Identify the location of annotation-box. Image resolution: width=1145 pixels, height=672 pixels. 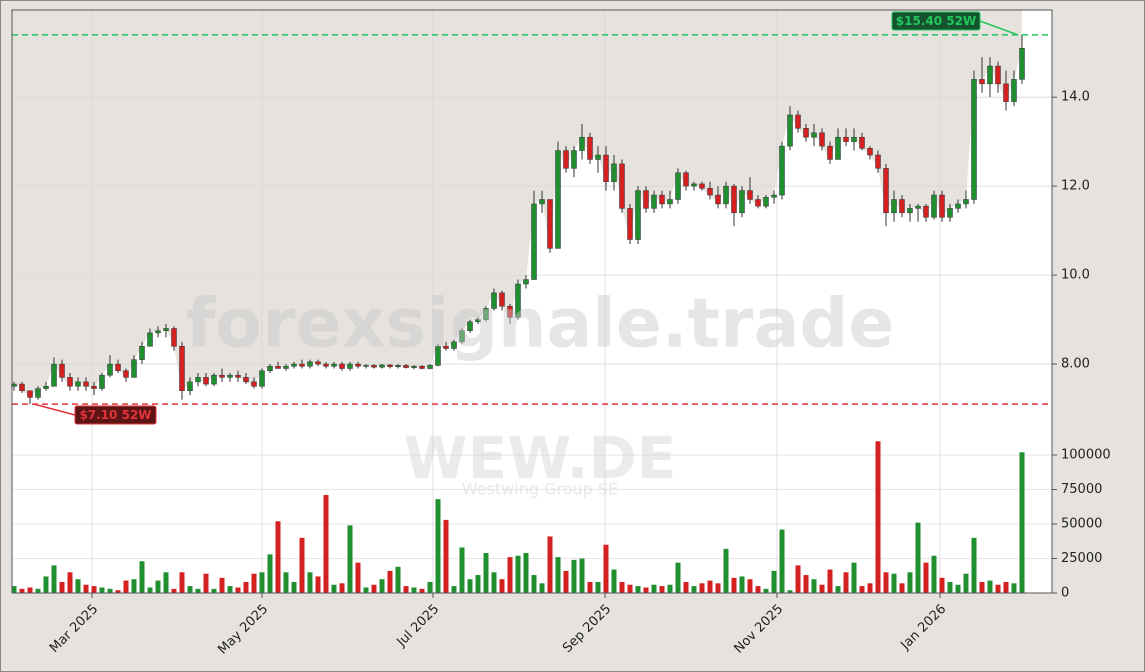
(115, 415).